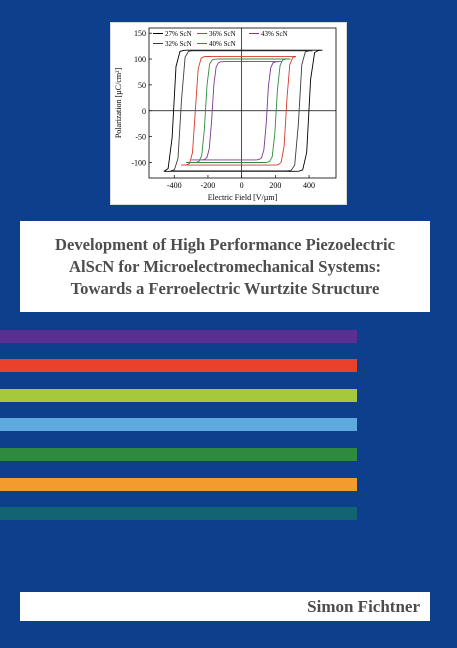 The image size is (457, 648). What do you see at coordinates (142, 85) in the screenshot?
I see `y-tick-label: 50` at bounding box center [142, 85].